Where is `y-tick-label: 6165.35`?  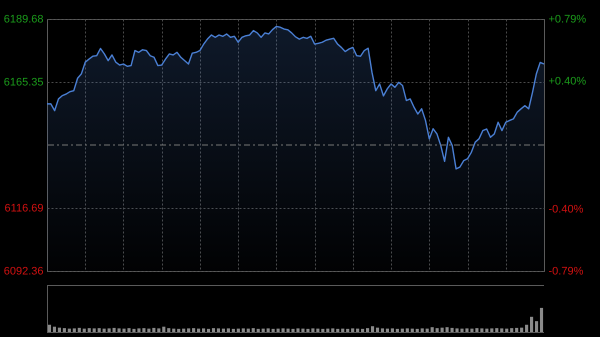 y-tick-label: 6165.35 is located at coordinates (24, 82).